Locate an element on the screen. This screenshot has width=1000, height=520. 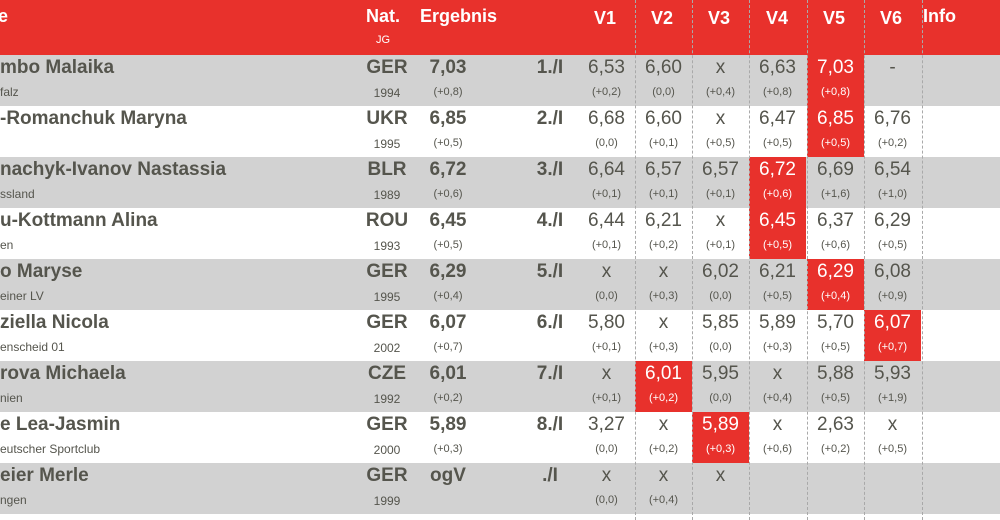
header-ergebnis: Ergebnis is located at coordinates (459, 16).